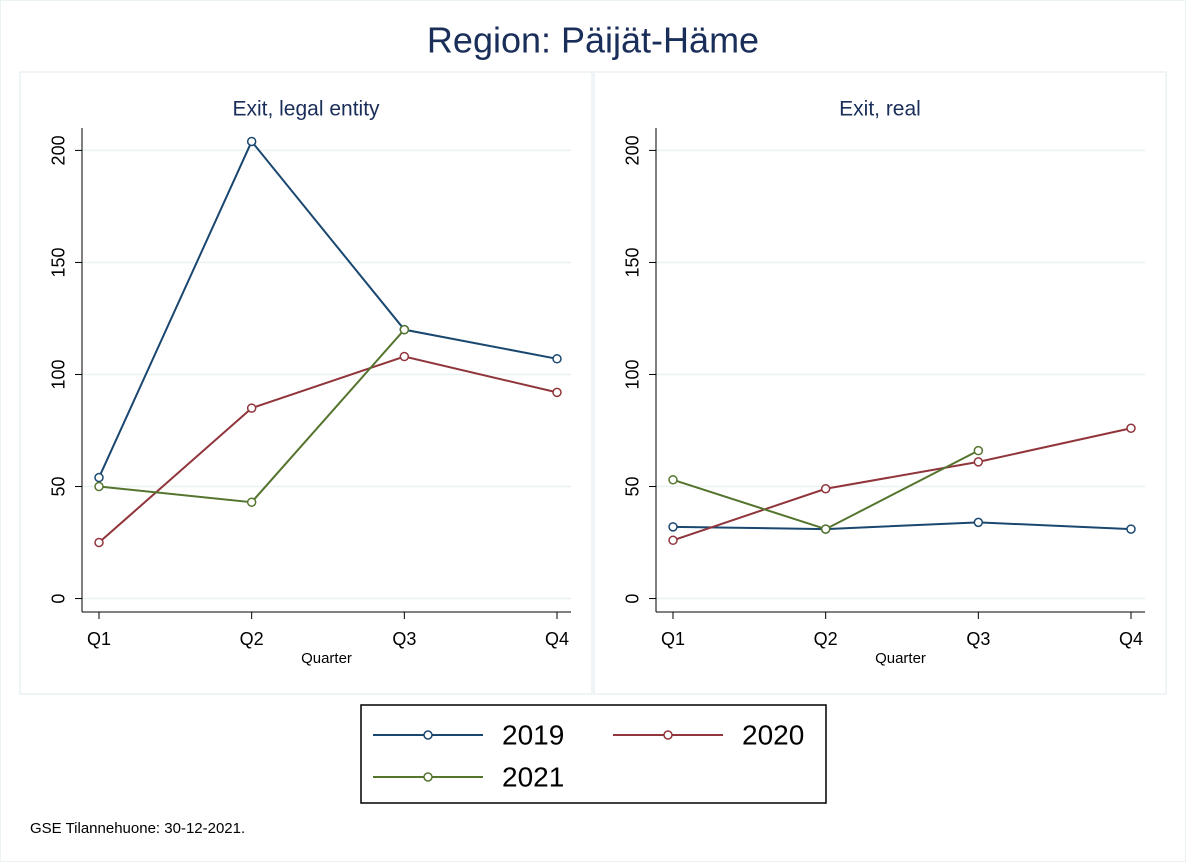 The width and height of the screenshot is (1186, 862). I want to click on legend-label: 2020, so click(773, 734).